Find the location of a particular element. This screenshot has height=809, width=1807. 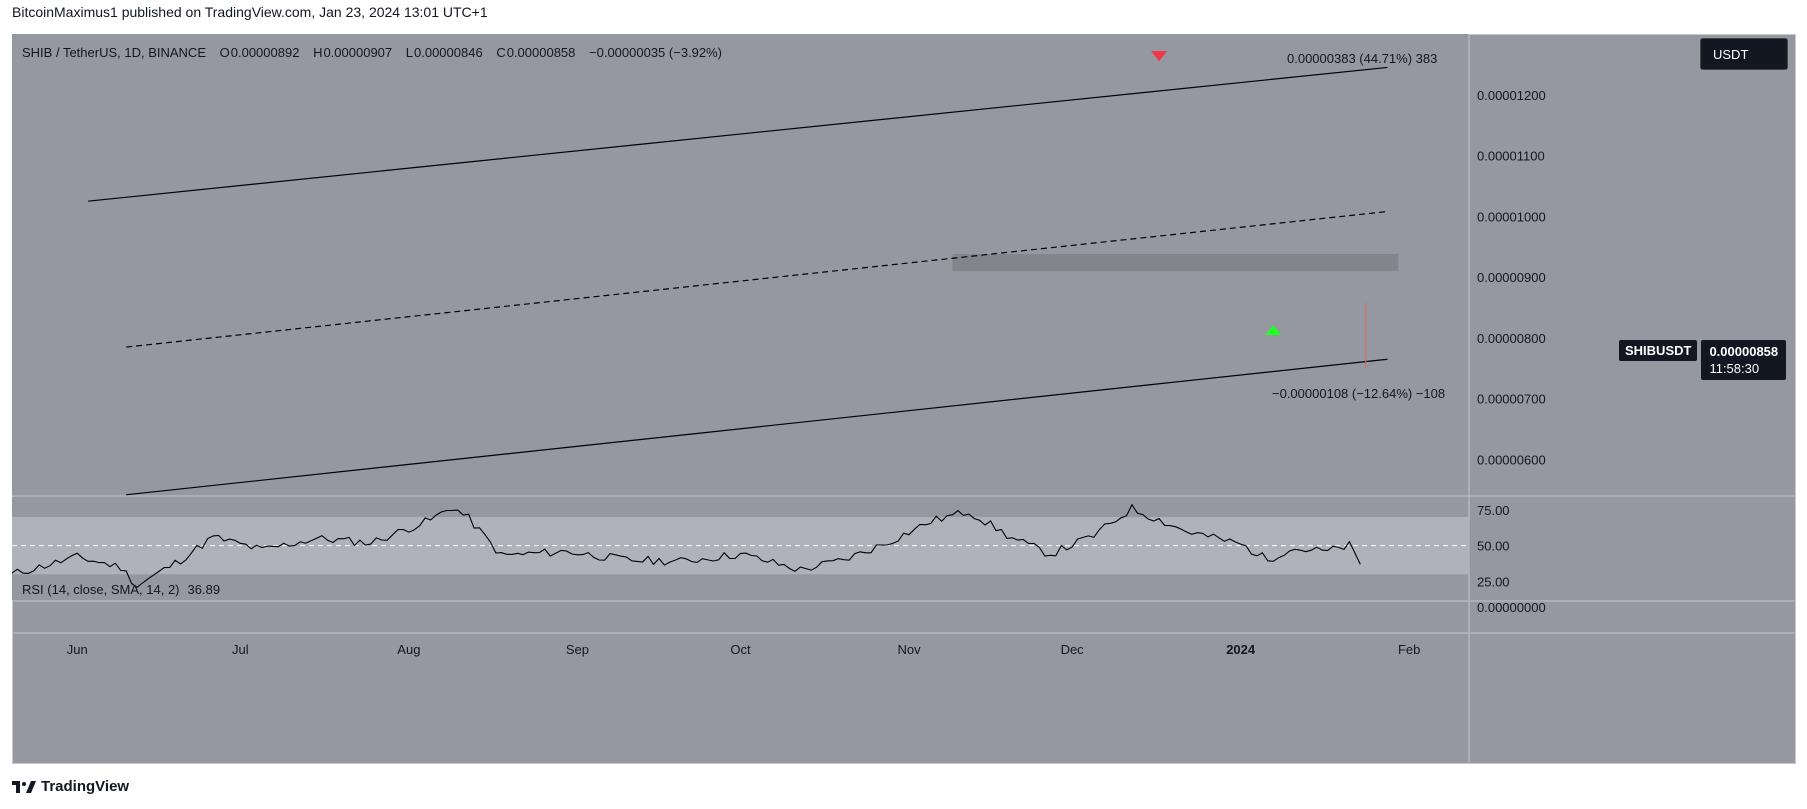

price-tag-countdown: 11:58:30 is located at coordinates (1734, 368).